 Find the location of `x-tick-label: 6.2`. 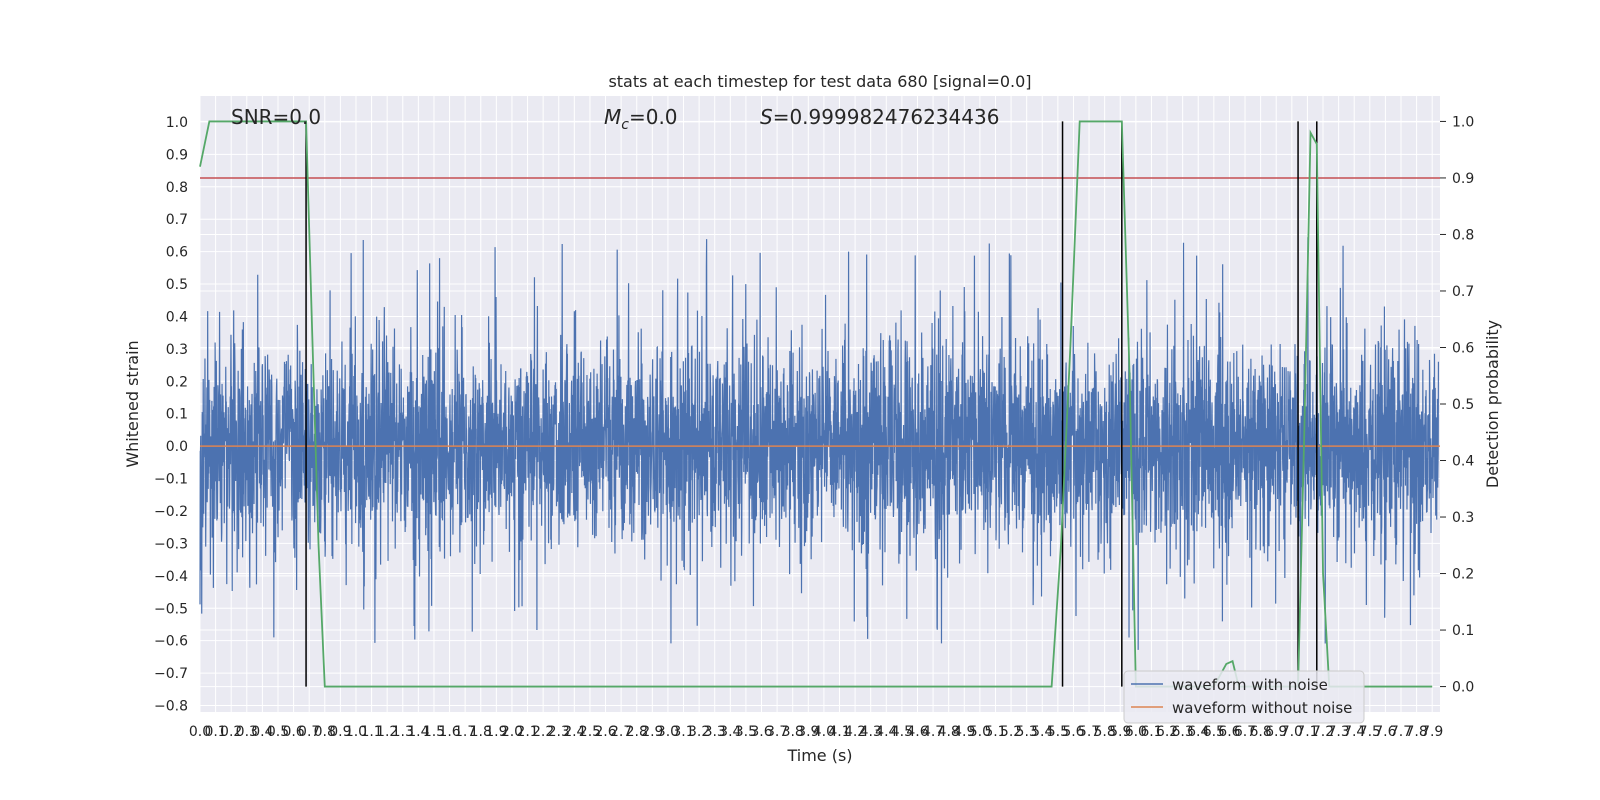

x-tick-label: 6.2 is located at coordinates (1167, 732).